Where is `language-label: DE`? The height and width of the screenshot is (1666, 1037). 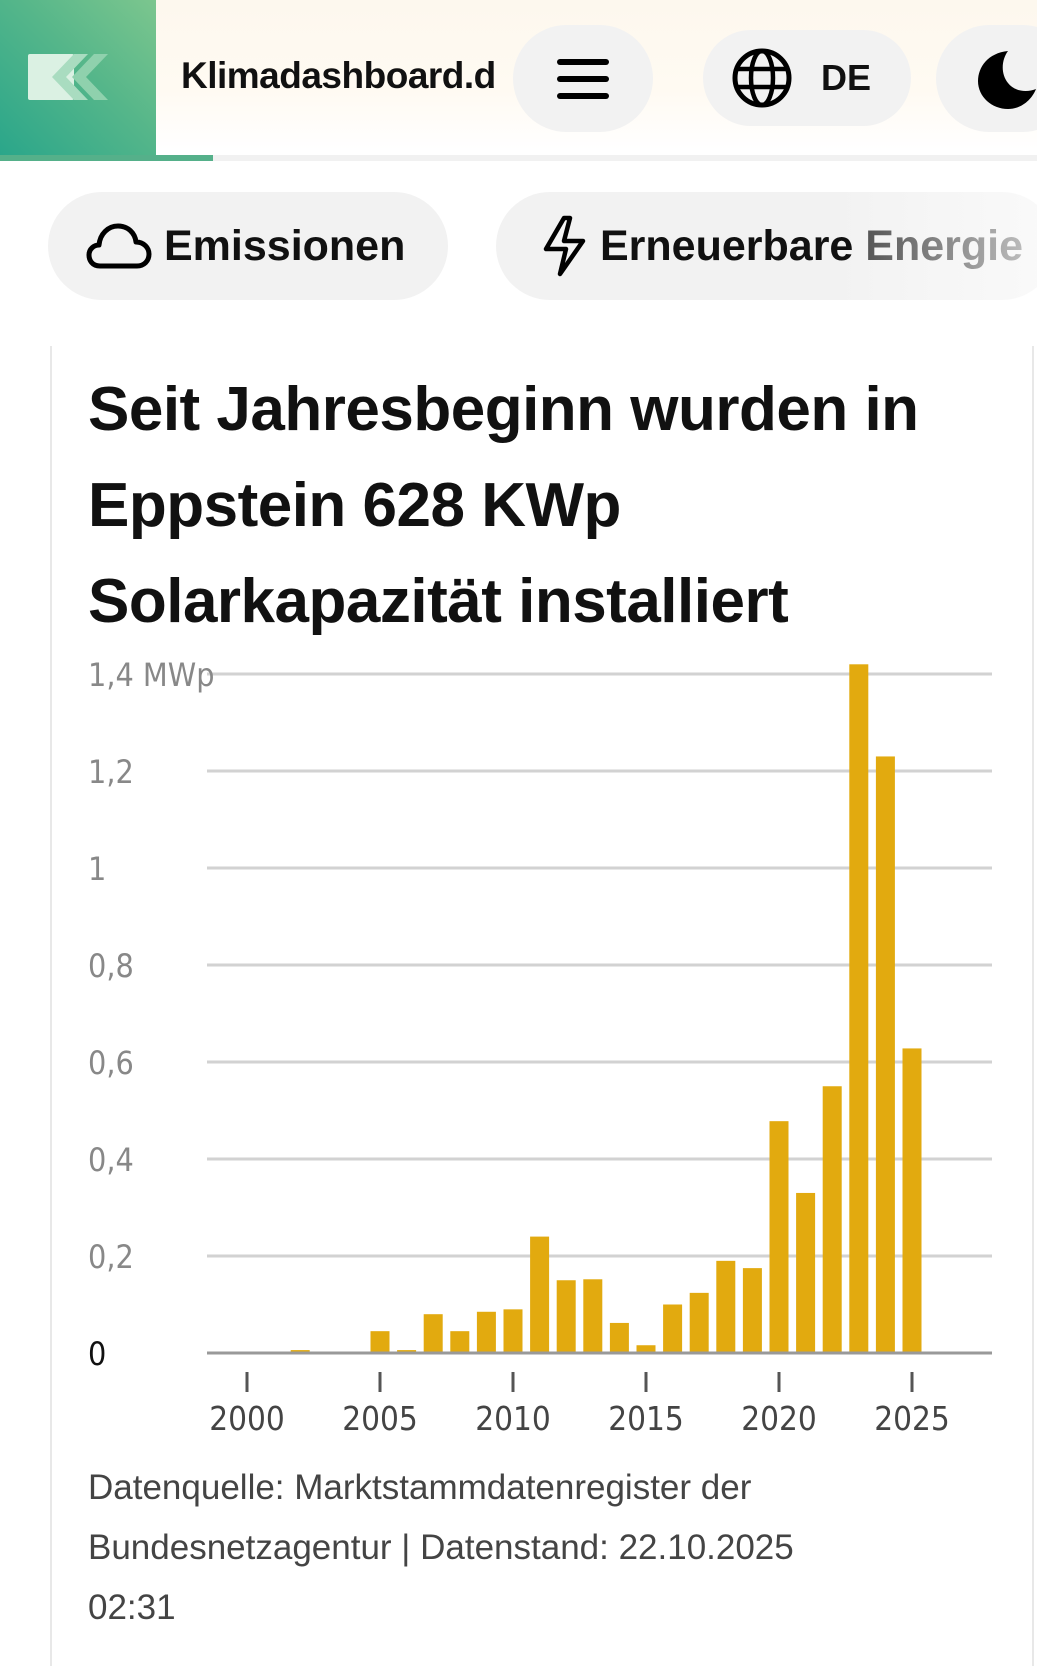 language-label: DE is located at coordinates (846, 77).